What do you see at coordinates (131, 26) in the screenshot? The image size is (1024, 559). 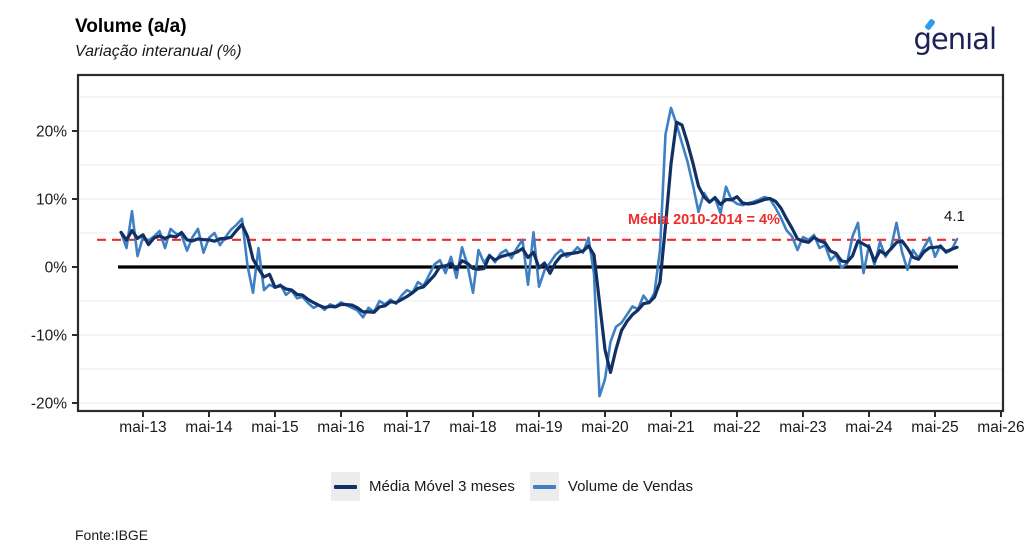 I see `page-title: Volume (a/a)` at bounding box center [131, 26].